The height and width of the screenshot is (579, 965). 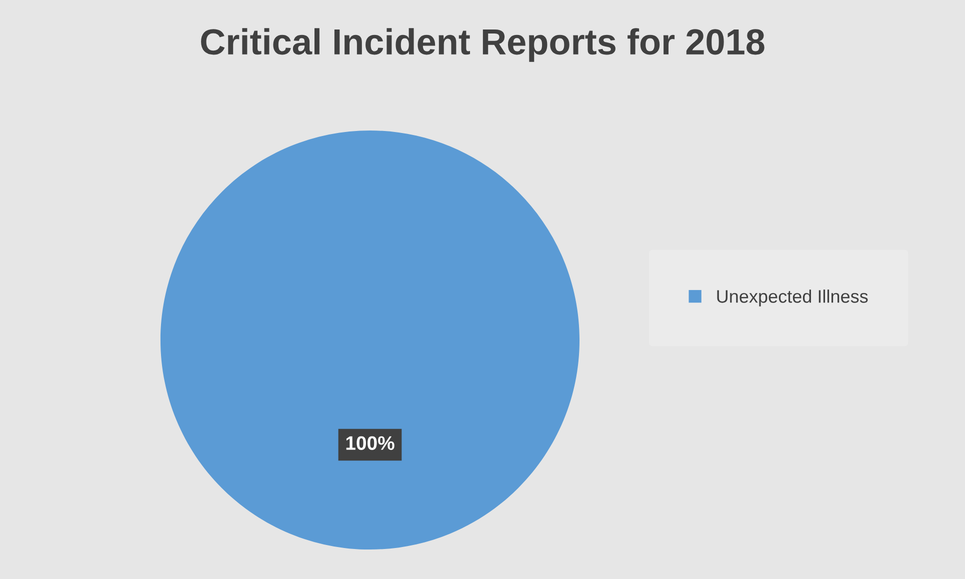 What do you see at coordinates (482, 45) in the screenshot?
I see `chart-title: Critical Incident Reports for 2018` at bounding box center [482, 45].